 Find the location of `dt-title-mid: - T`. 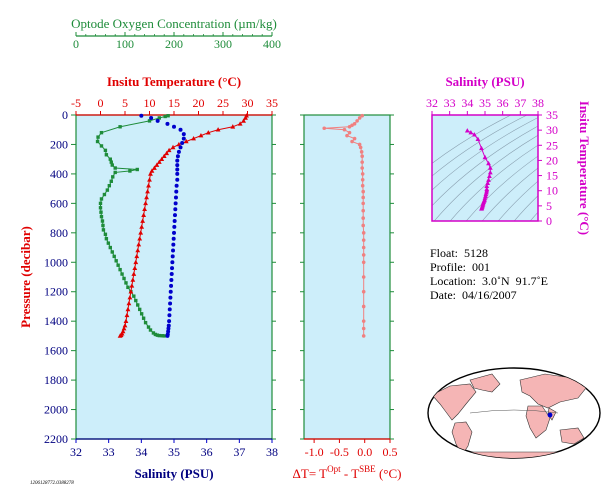

dt-title-mid: - T is located at coordinates (350, 473).